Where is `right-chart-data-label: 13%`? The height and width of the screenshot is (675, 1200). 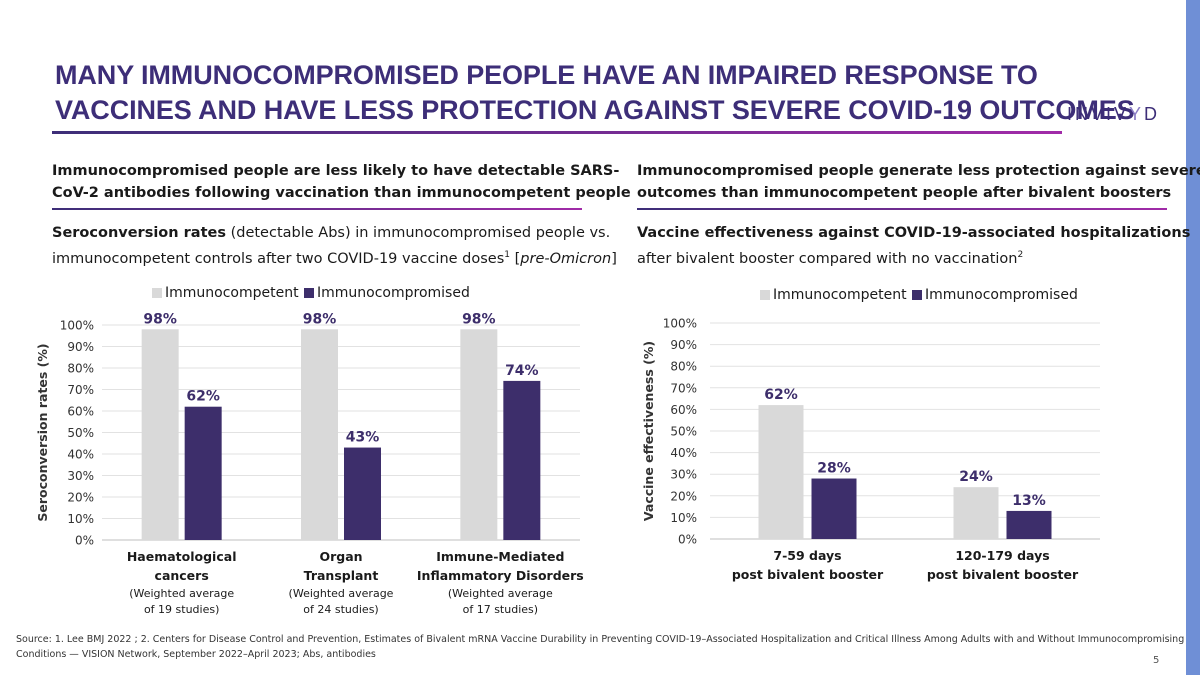
right-chart-data-label: 13% is located at coordinates (1029, 501).